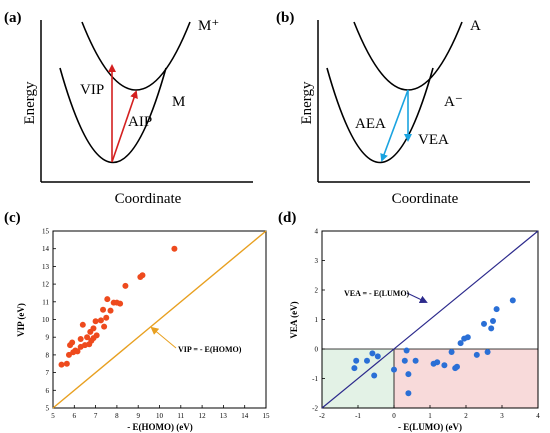 The image size is (550, 433). What do you see at coordinates (430, 427) in the screenshot?
I see `panel-d-x-label: - E(LUMO) (eV)` at bounding box center [430, 427].